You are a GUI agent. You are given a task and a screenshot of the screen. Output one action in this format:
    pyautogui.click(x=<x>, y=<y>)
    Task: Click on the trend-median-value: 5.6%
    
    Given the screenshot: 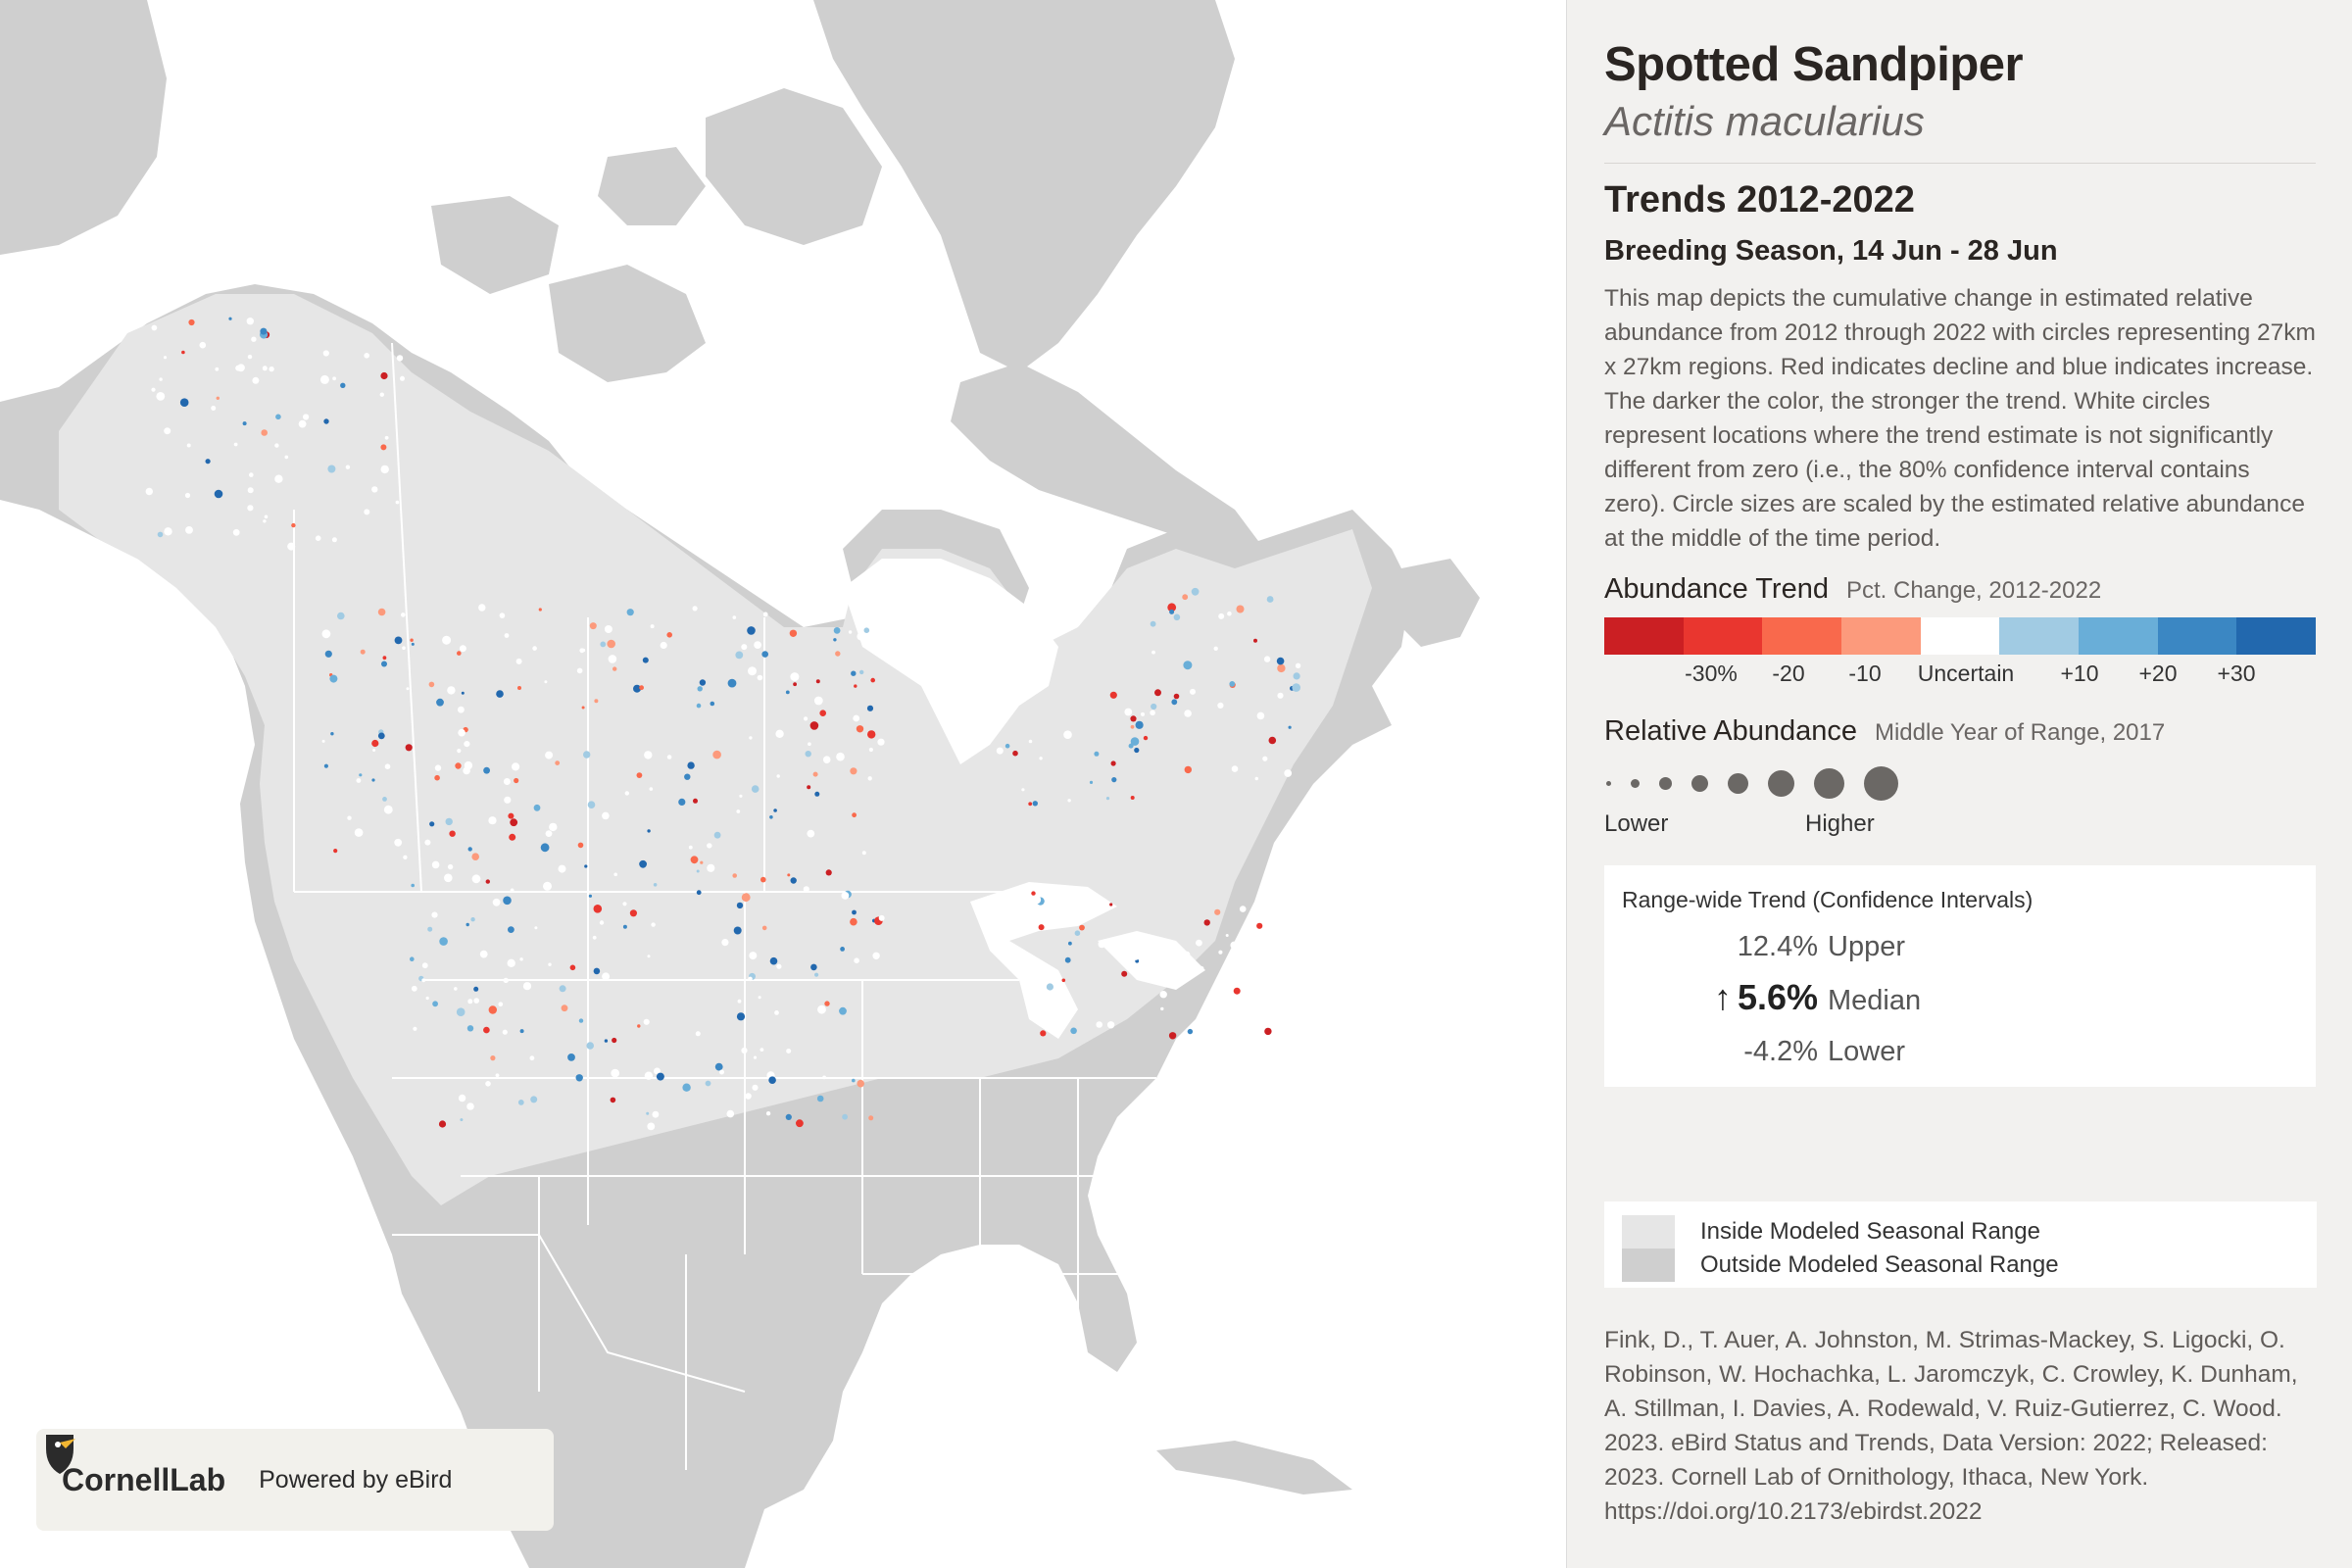 What is the action you would take?
    pyautogui.click(x=1777, y=997)
    